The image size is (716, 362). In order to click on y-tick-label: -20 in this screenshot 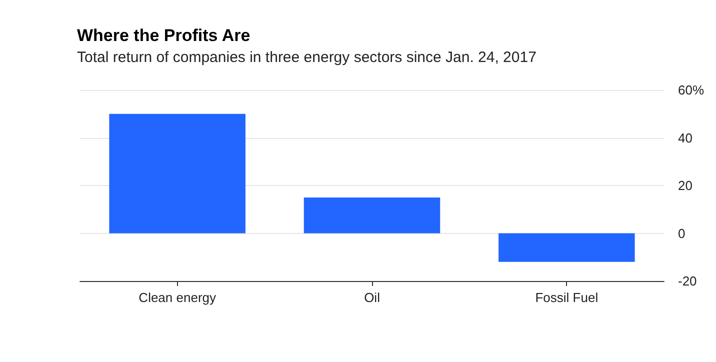, I will do `click(687, 281)`.